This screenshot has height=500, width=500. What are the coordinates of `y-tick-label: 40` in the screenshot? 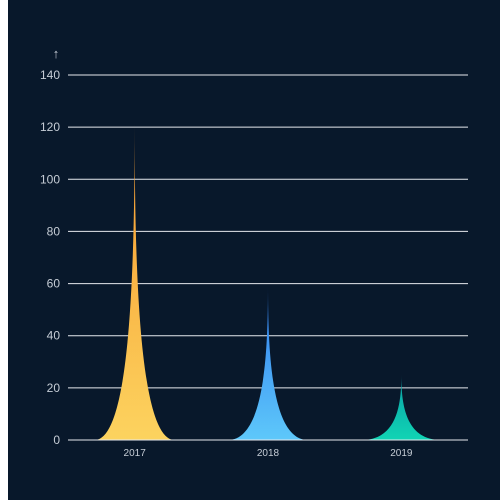 It's located at (54, 336).